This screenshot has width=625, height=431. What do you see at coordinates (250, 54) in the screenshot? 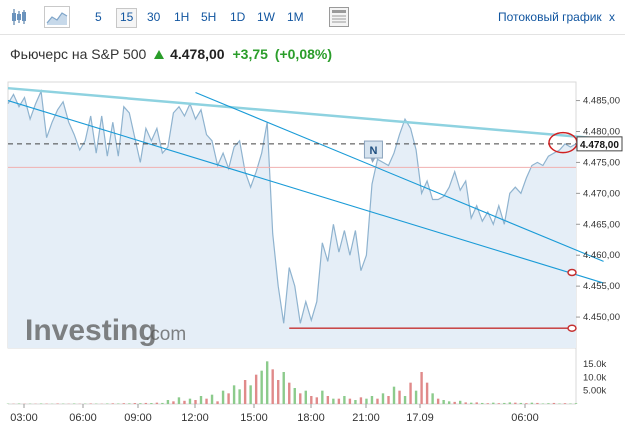
I see `price-change: +3,75` at bounding box center [250, 54].